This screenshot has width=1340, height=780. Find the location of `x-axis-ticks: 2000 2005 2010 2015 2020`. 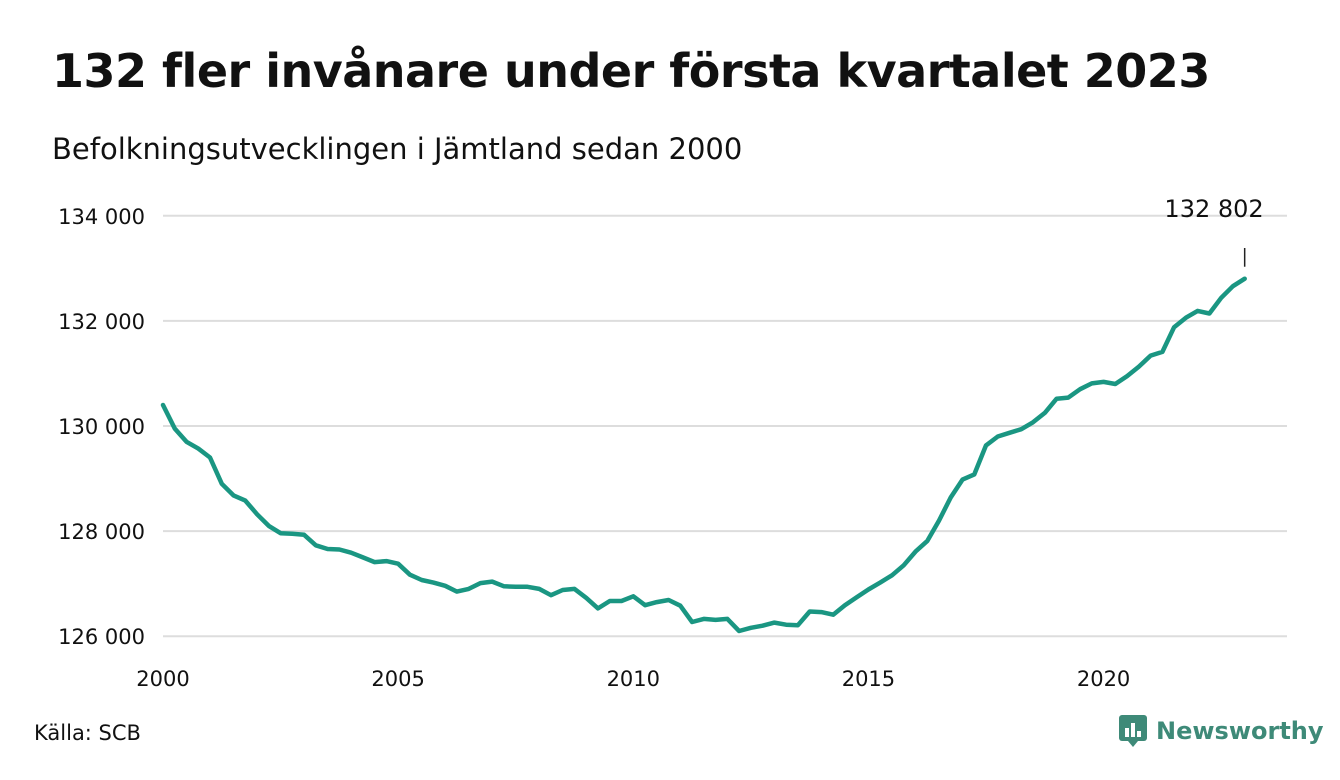

x-axis-ticks: 2000 2005 2010 2015 2020 is located at coordinates (633, 679).